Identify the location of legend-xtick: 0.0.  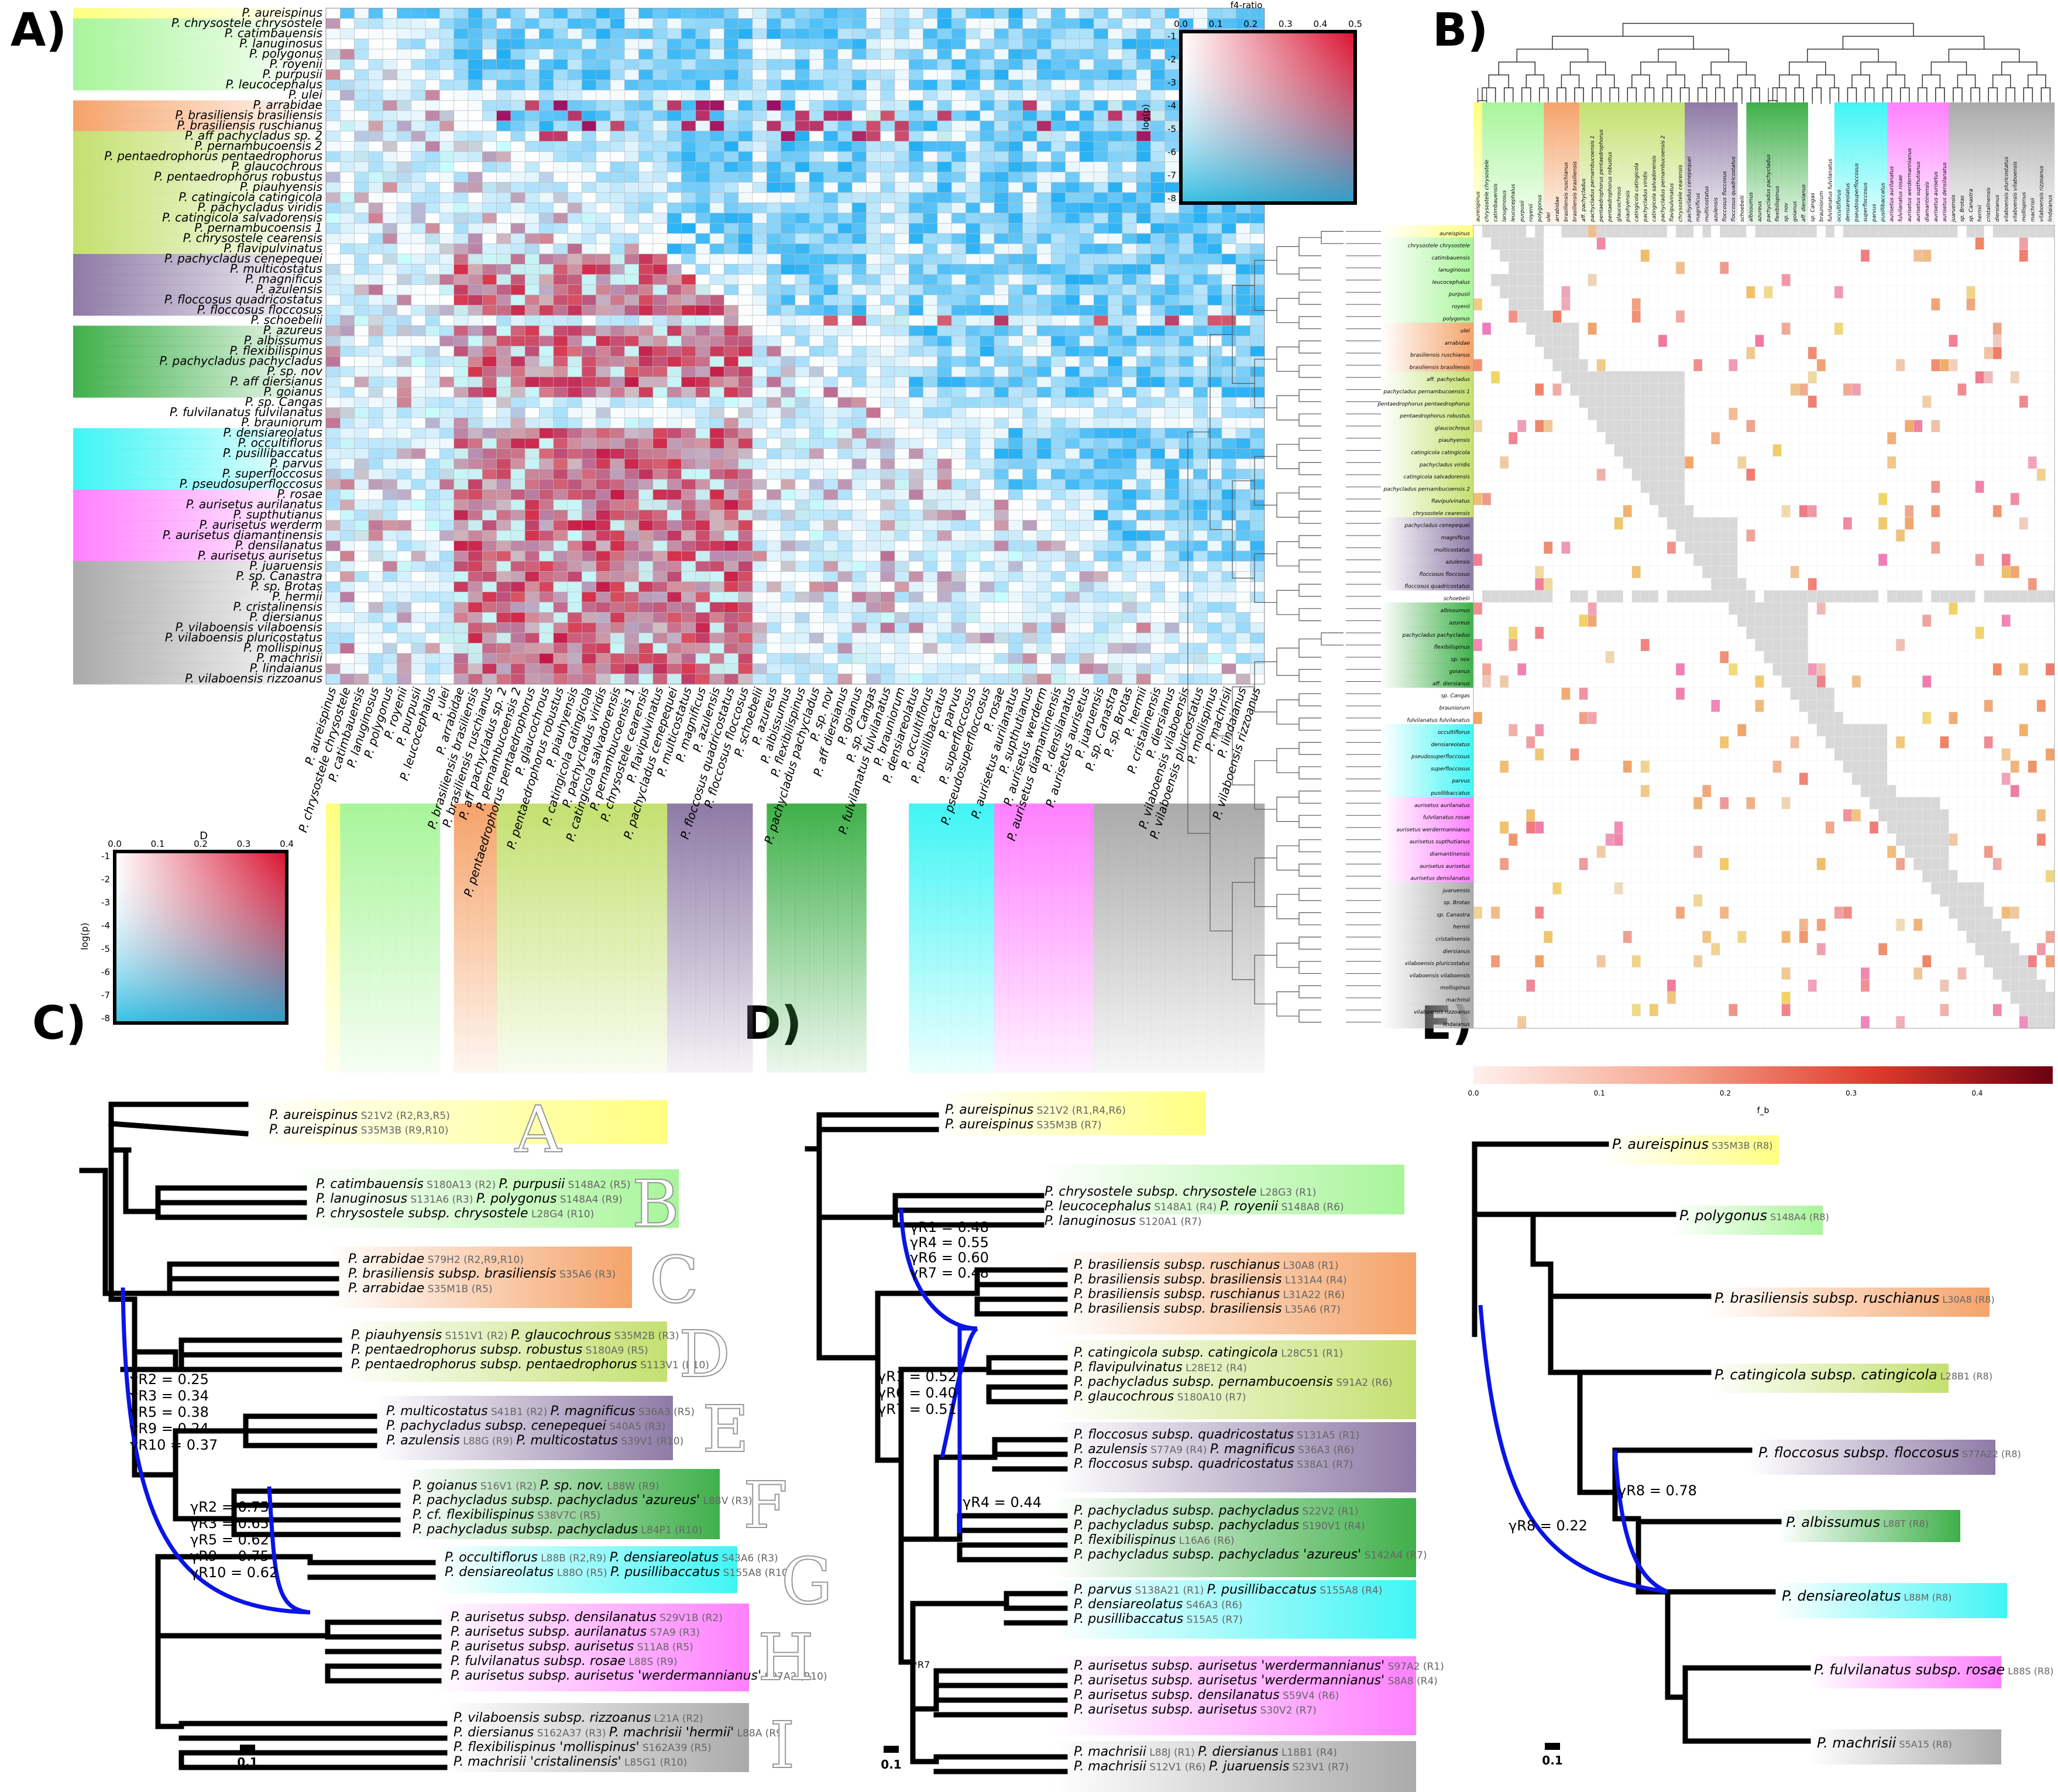
(1181, 24).